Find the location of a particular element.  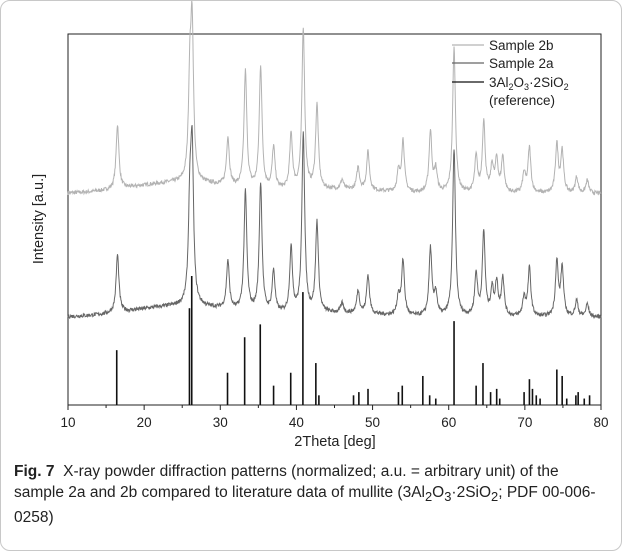

x-tick-label-40: 40 is located at coordinates (296, 422).